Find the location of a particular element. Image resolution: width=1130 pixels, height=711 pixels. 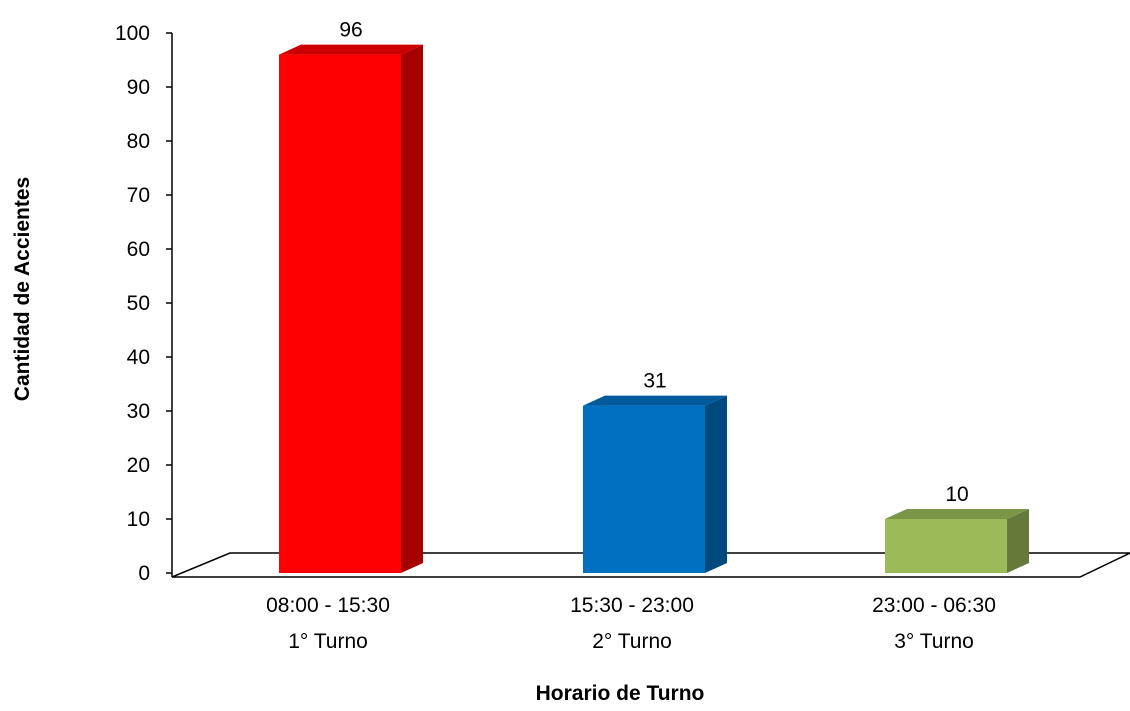

x-tick-label-shift: 1° Turno is located at coordinates (328, 641).